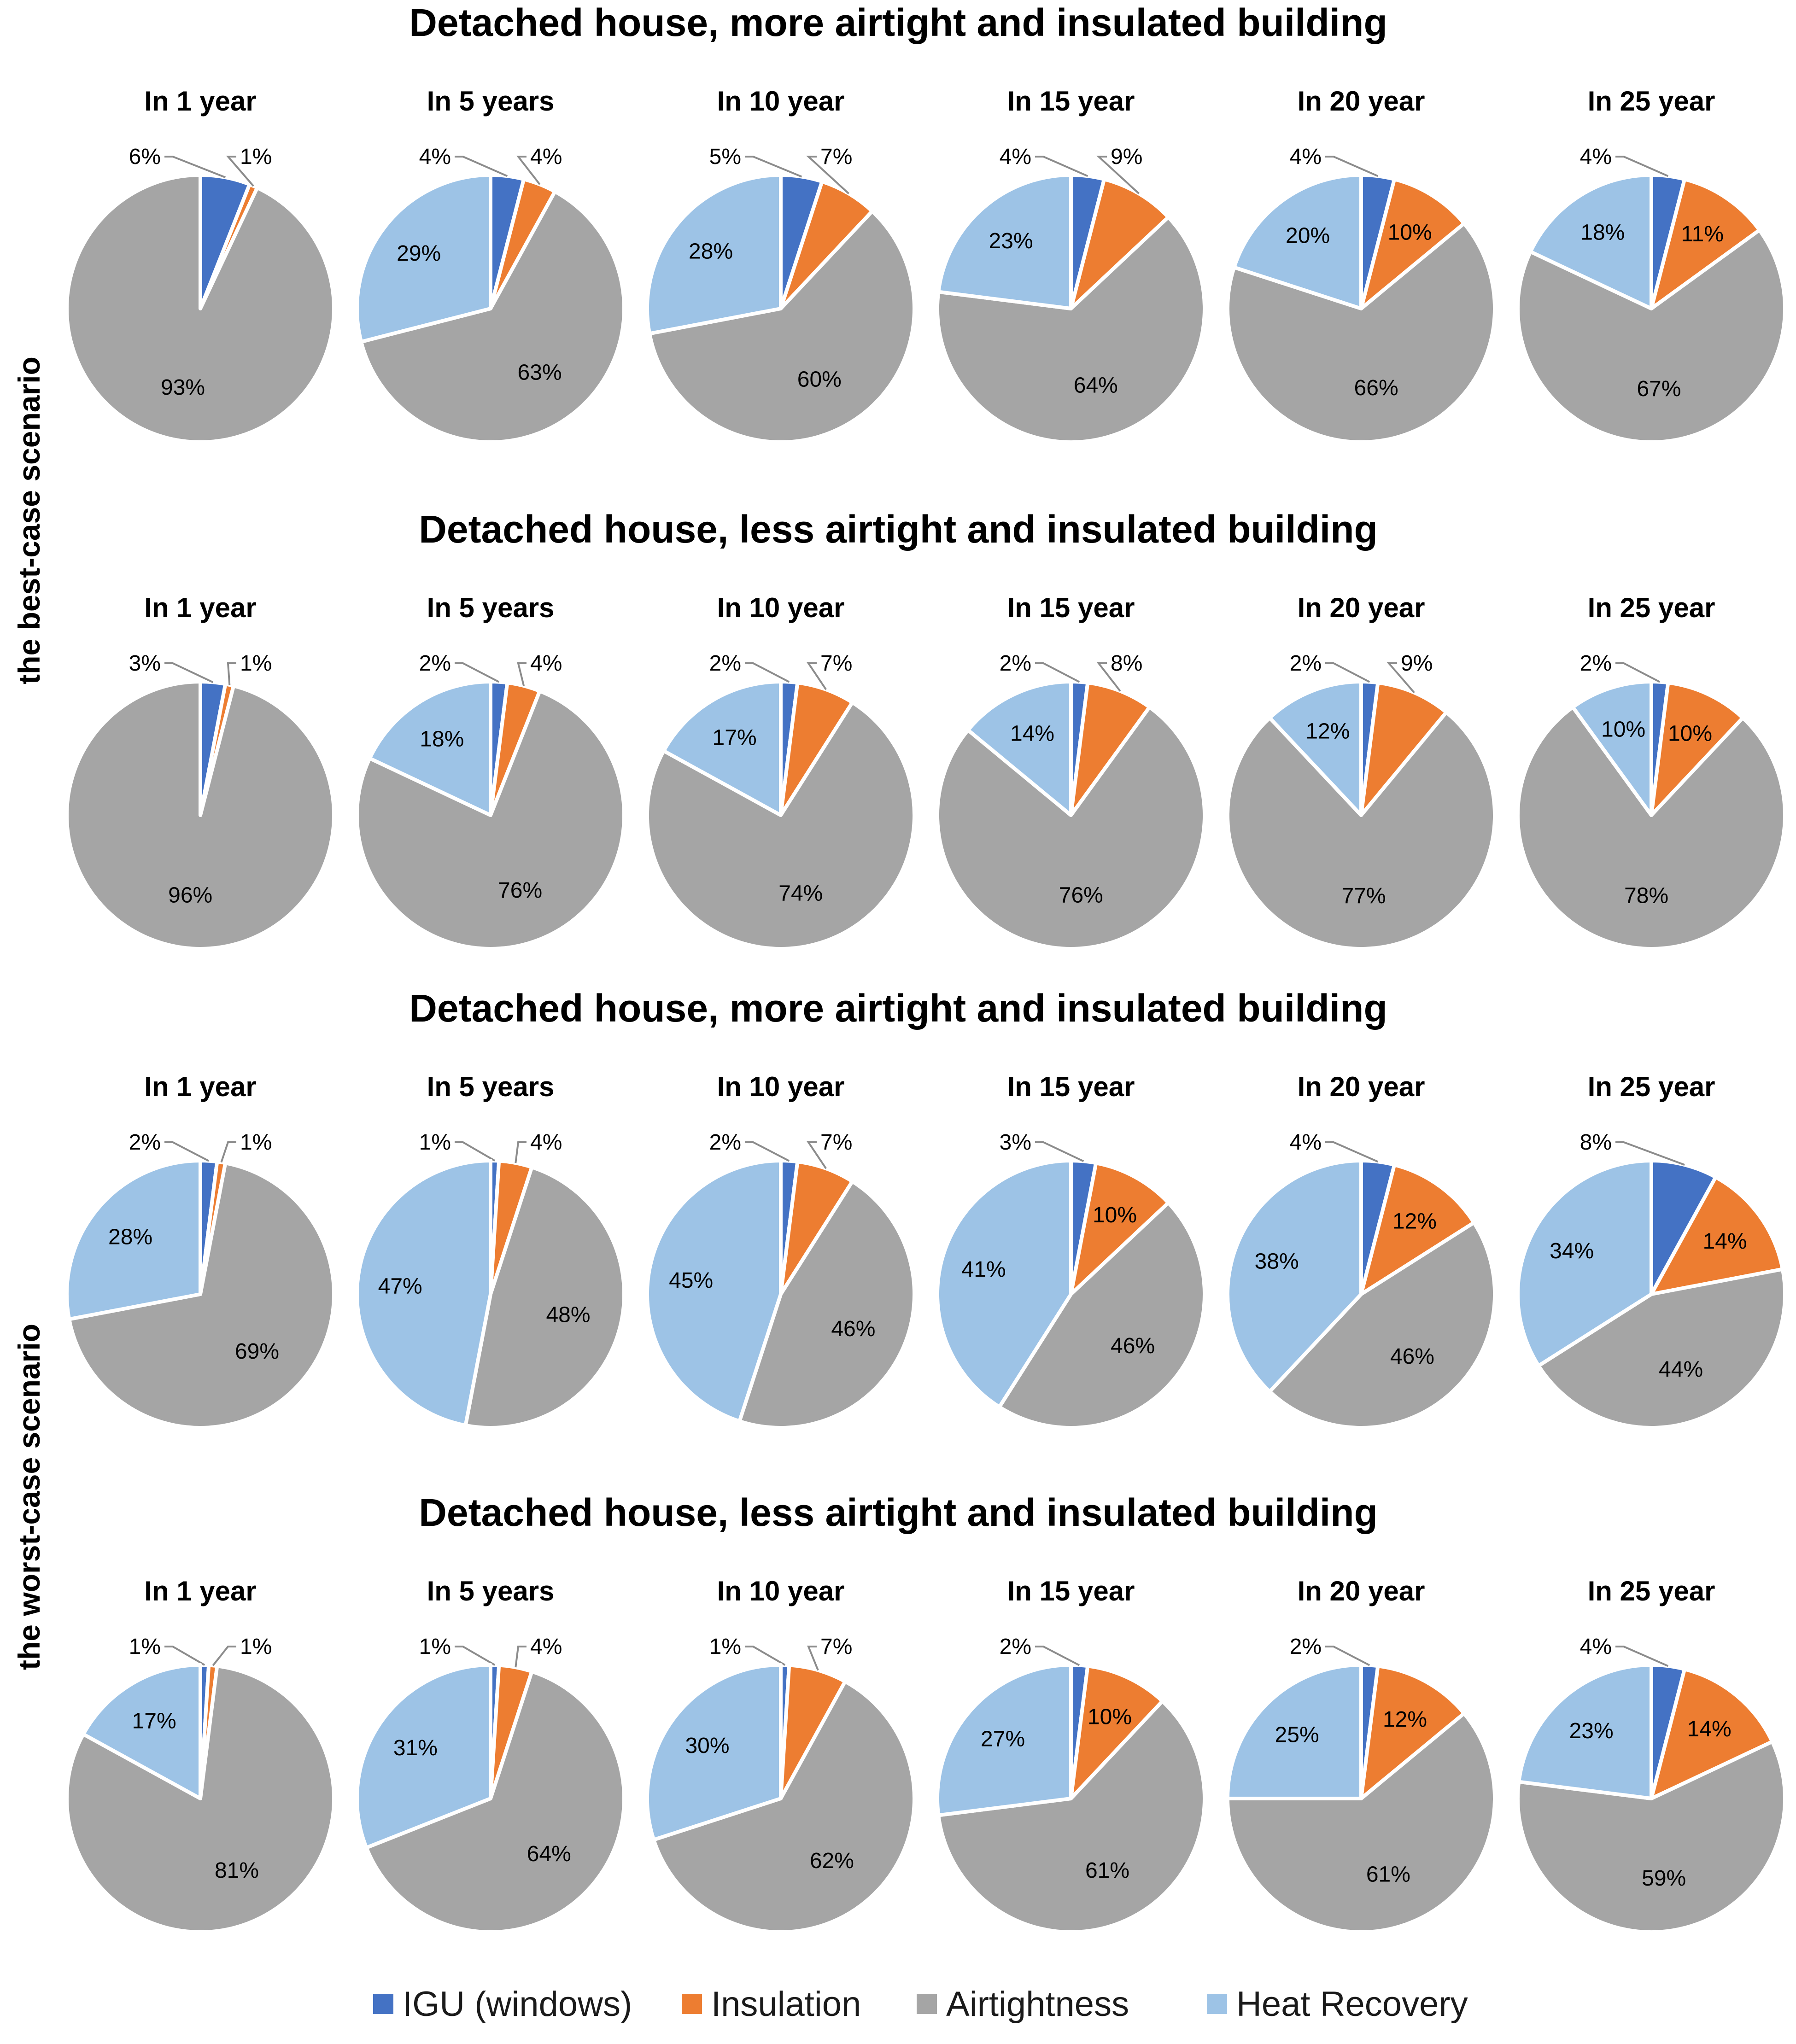  I want to click on slice-value-label: 20%, so click(1308, 236).